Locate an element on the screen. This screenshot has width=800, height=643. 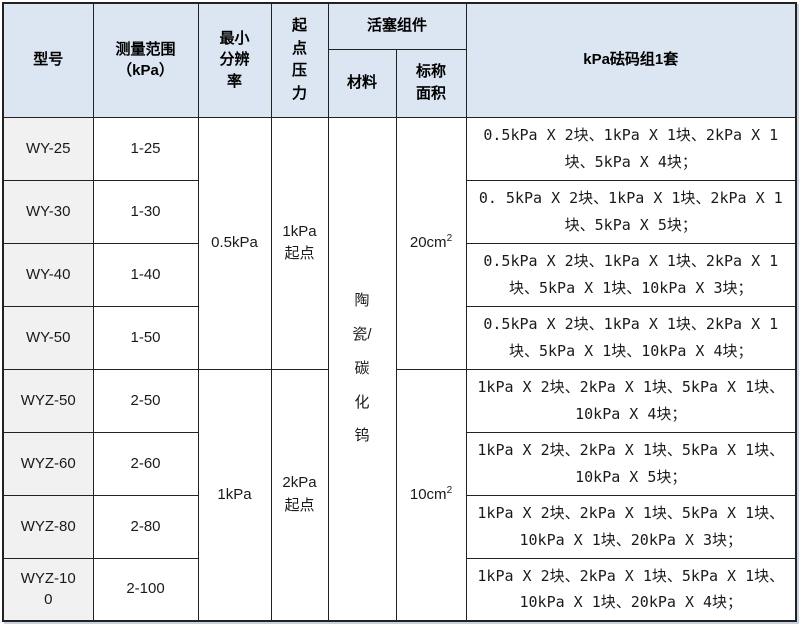
model-cell: WYZ-50 is located at coordinates (48, 400).